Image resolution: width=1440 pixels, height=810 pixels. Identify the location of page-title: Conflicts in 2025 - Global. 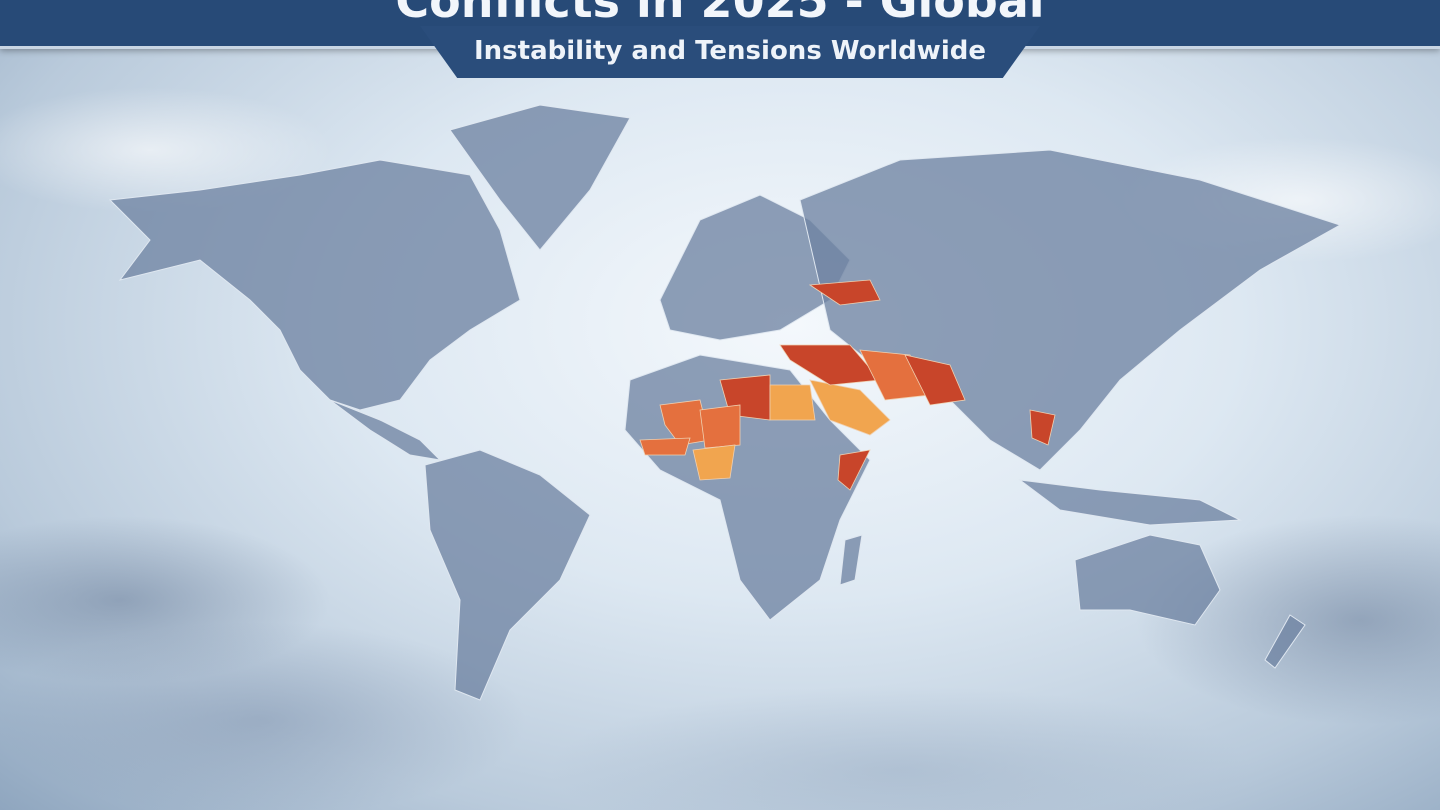
(720, 14).